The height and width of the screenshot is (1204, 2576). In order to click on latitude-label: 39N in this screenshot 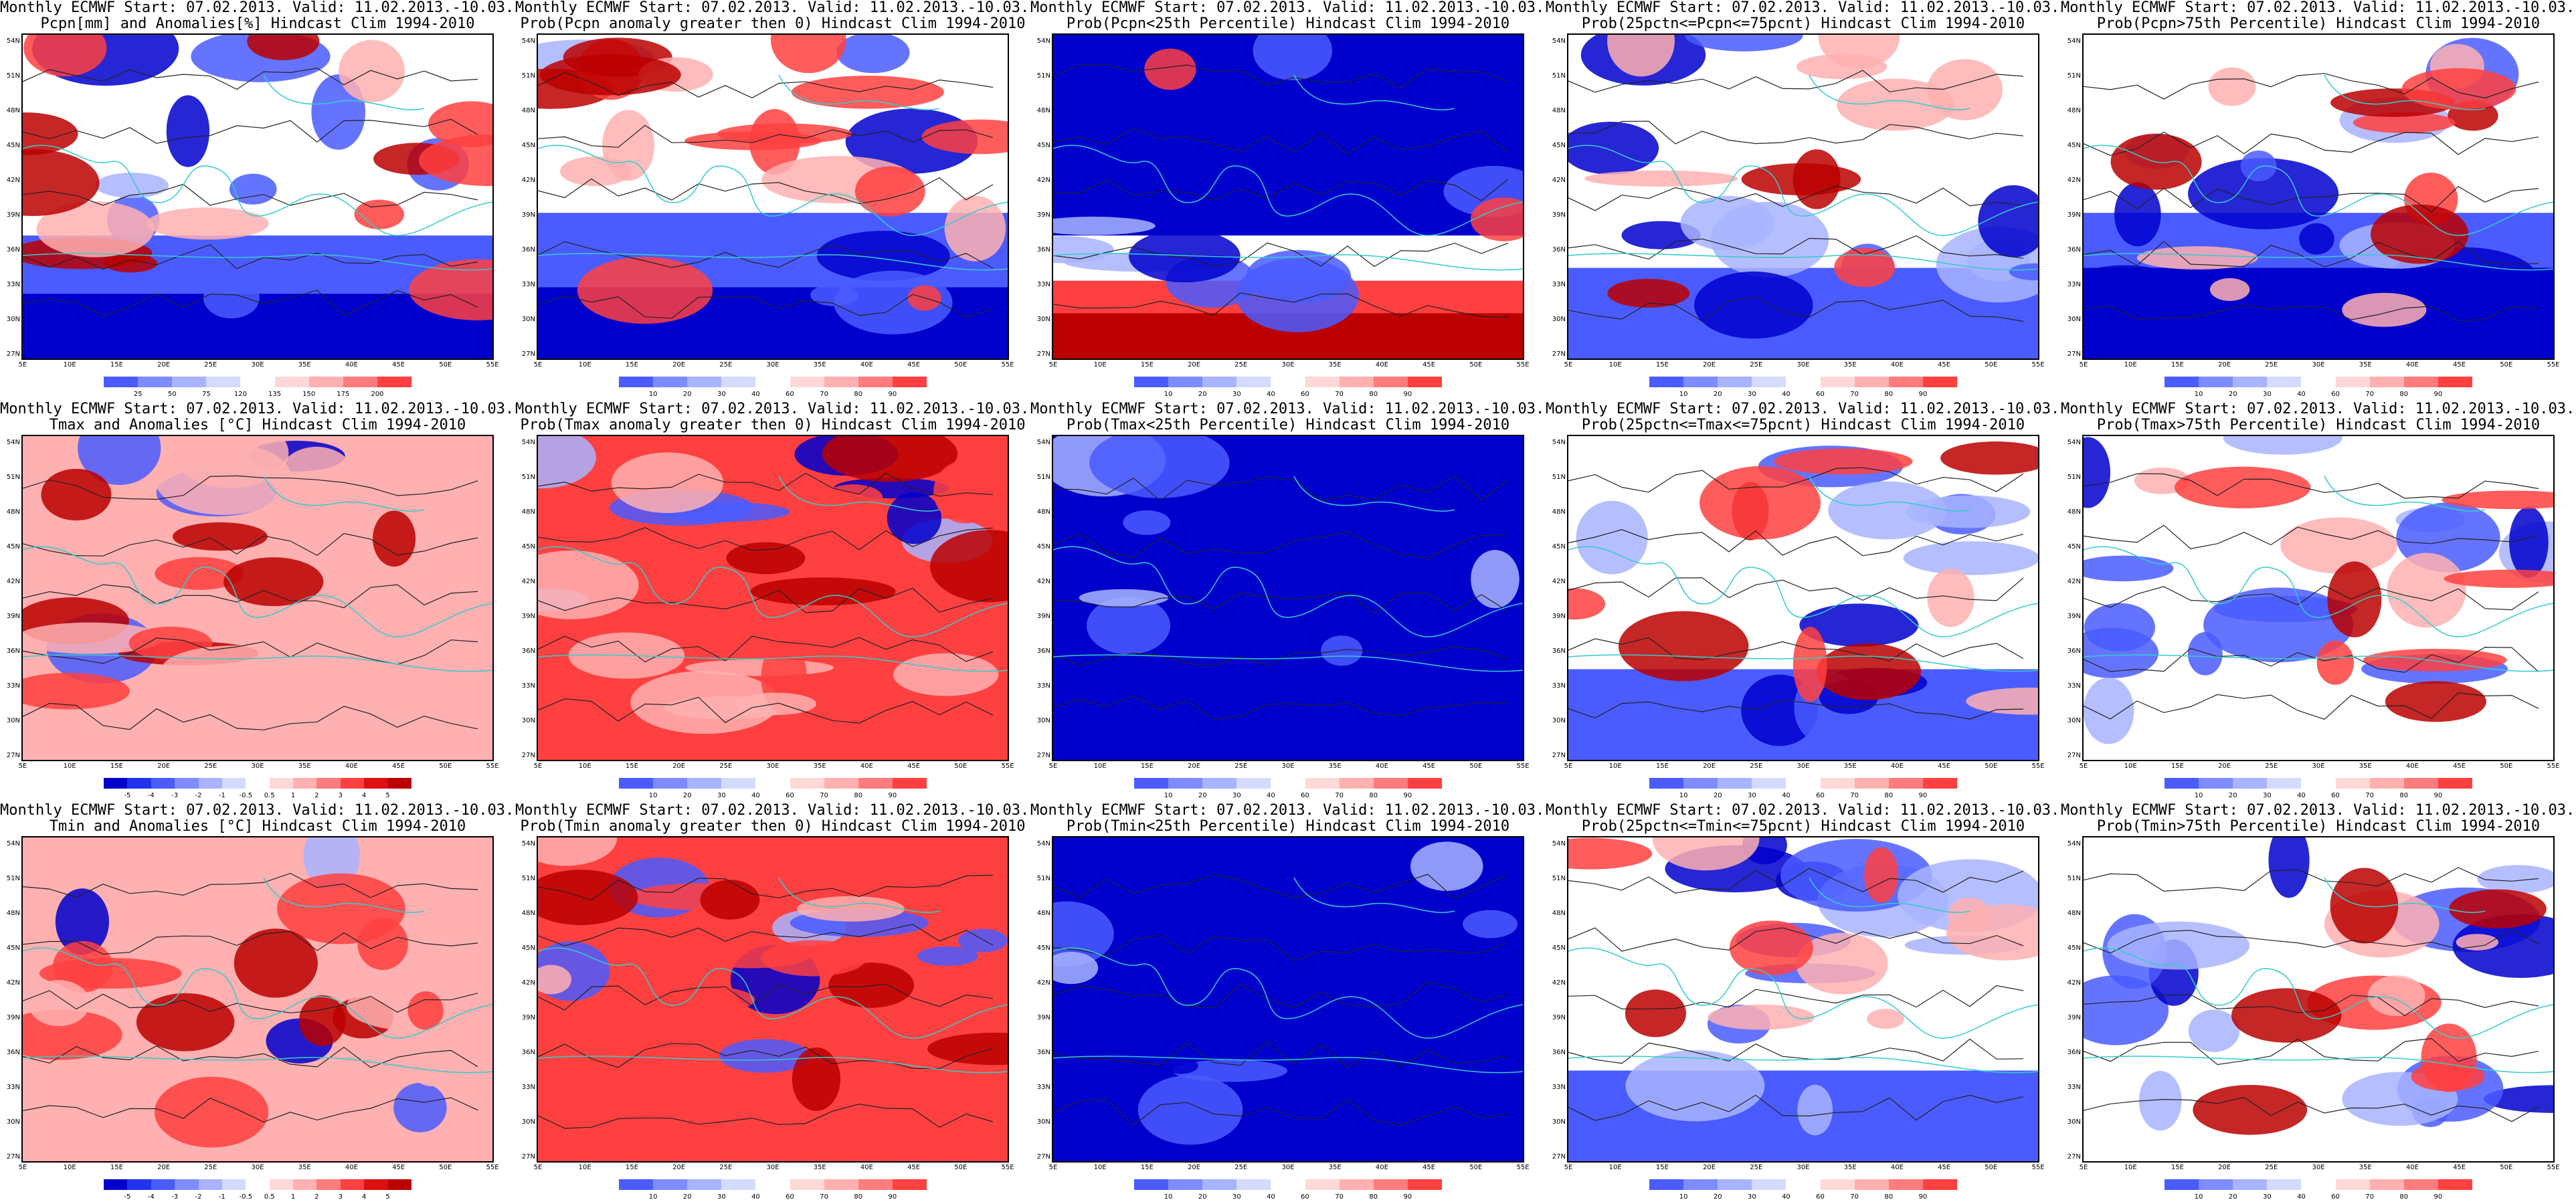, I will do `click(13, 616)`.